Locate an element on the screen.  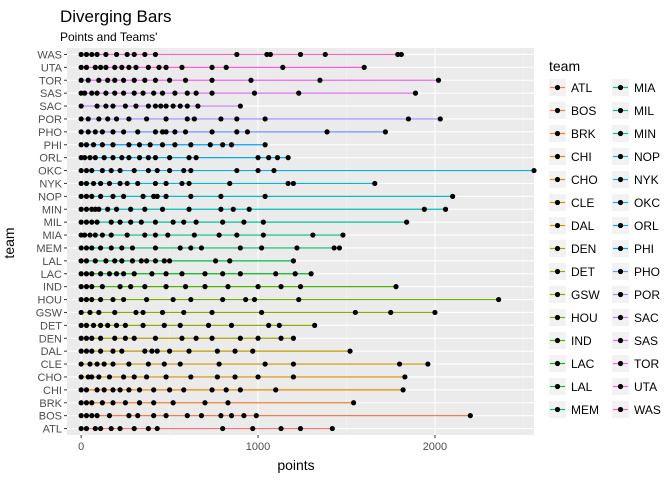
legend-item-orl: ORL is located at coordinates (635, 225).